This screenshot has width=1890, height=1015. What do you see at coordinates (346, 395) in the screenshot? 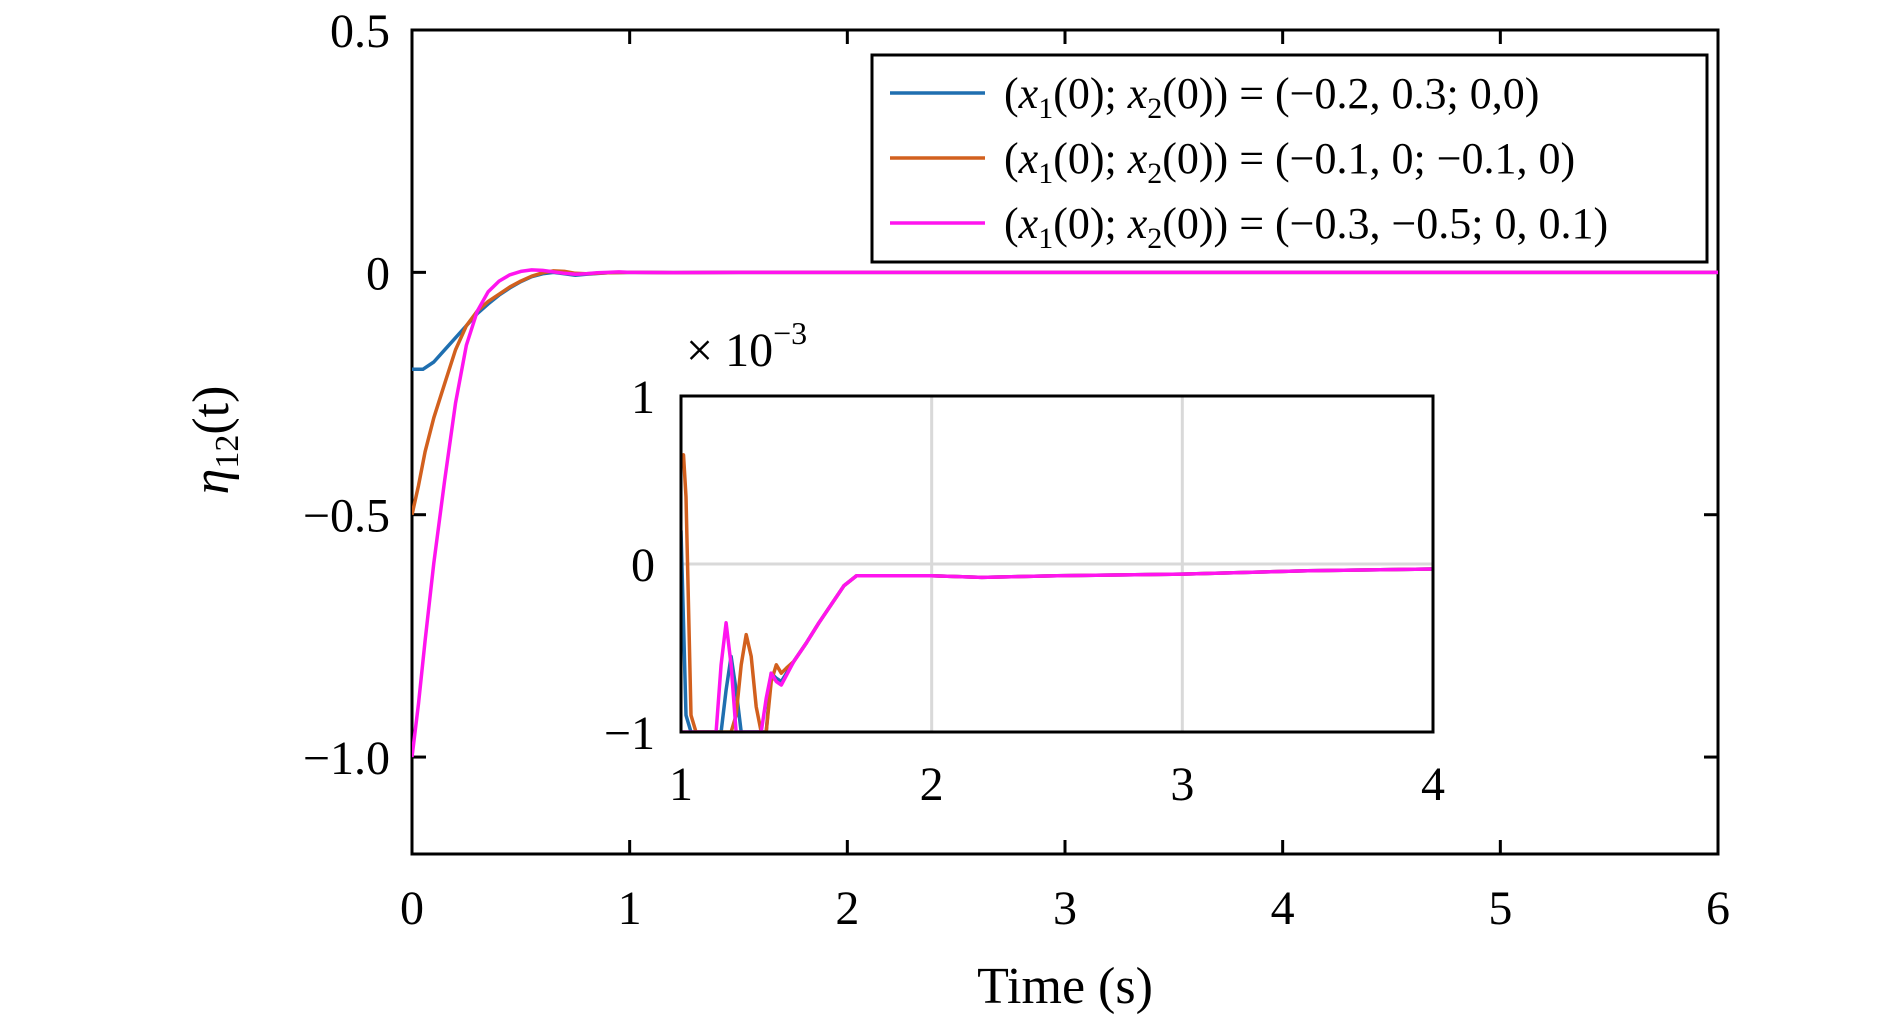
I see `main-y-tick-labels: 0.5 0 −0.5 −1.0` at bounding box center [346, 395].